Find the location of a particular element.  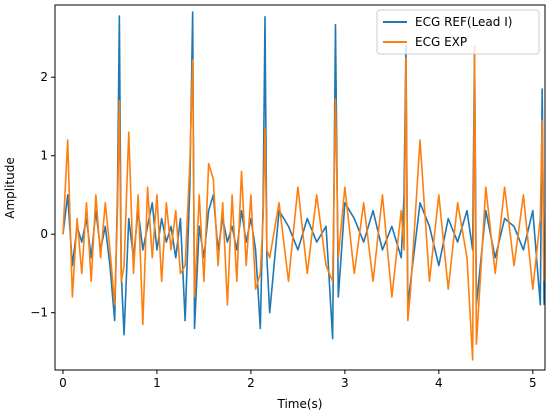

y-tick-label: 1 is located at coordinates (44, 156).